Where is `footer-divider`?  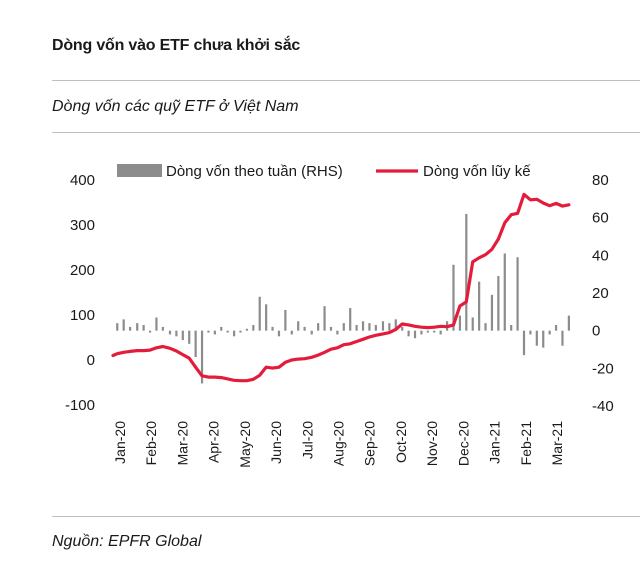
footer-divider is located at coordinates (346, 516).